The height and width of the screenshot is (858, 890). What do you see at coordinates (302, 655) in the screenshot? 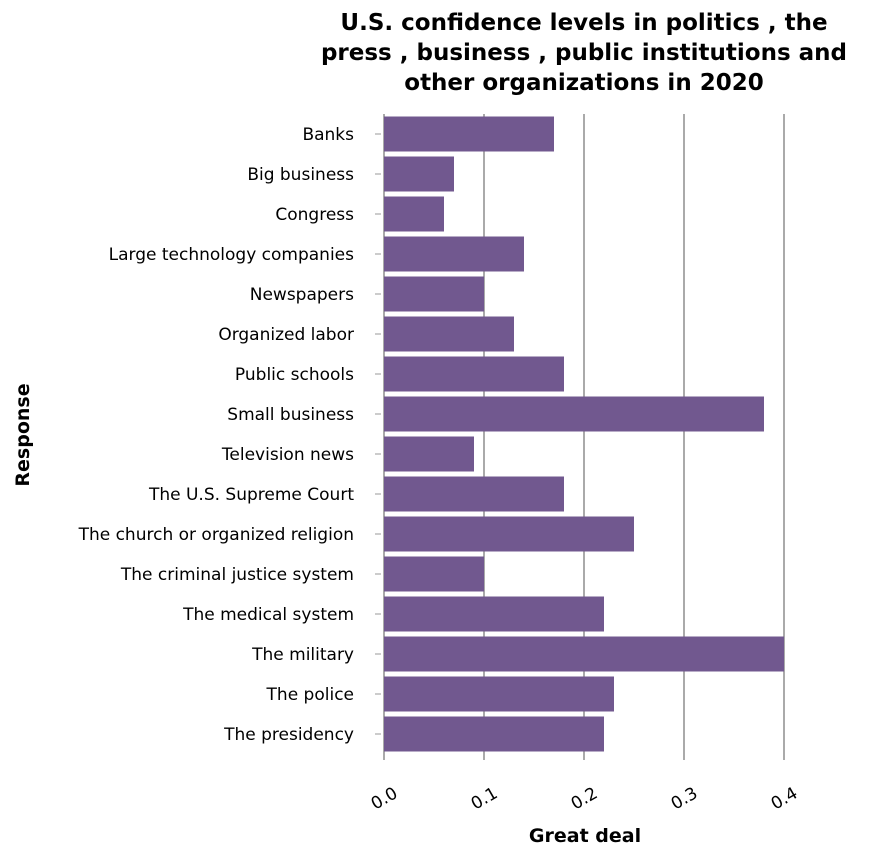
I see `y-tick-label: The military` at bounding box center [302, 655].